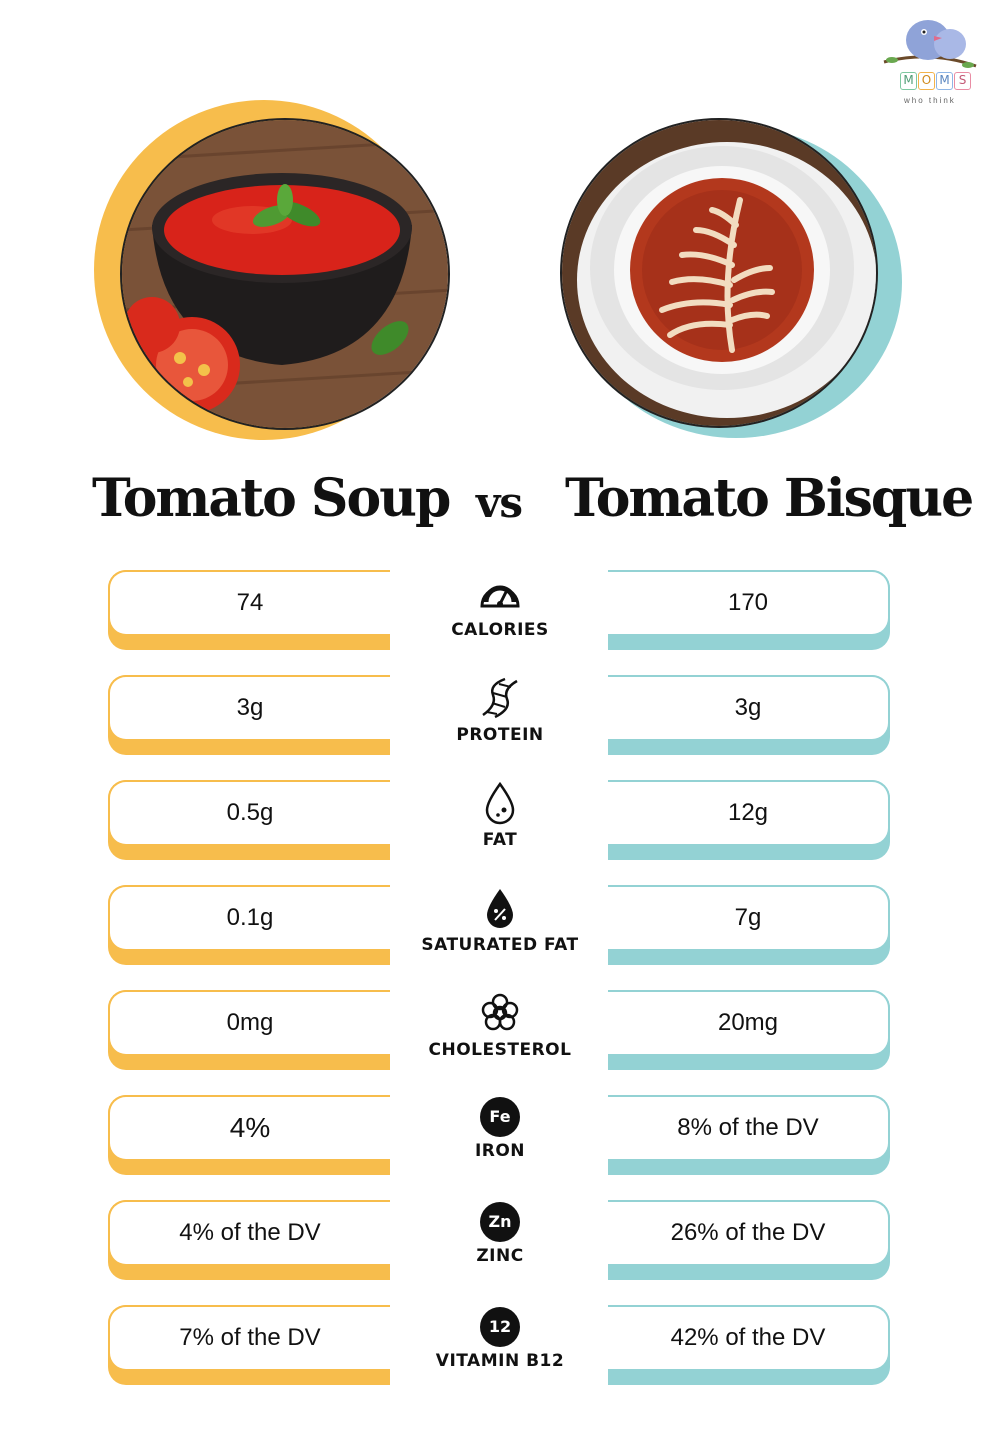  What do you see at coordinates (500, 615) in the screenshot?
I see `nutrient-label-group: CALORIES` at bounding box center [500, 615].